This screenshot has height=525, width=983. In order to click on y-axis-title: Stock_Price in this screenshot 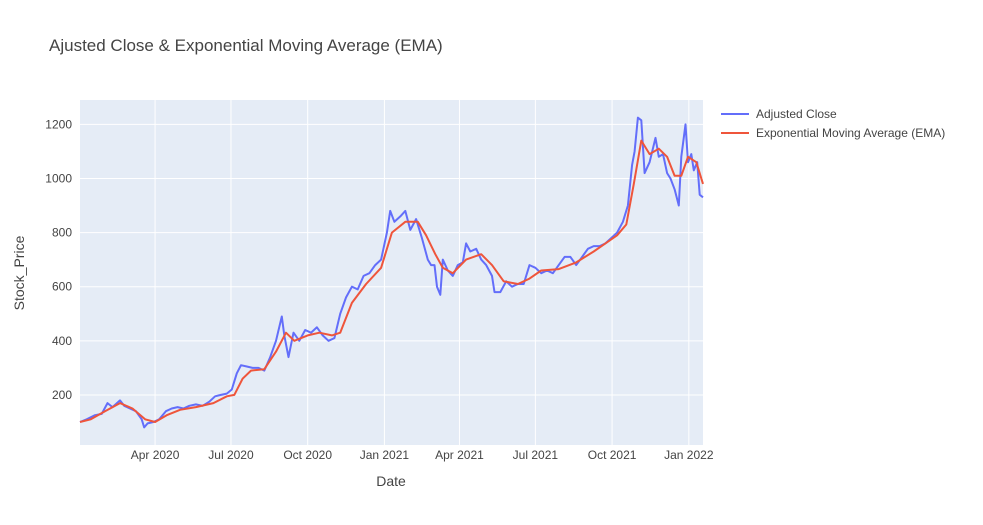, I will do `click(19, 272)`.